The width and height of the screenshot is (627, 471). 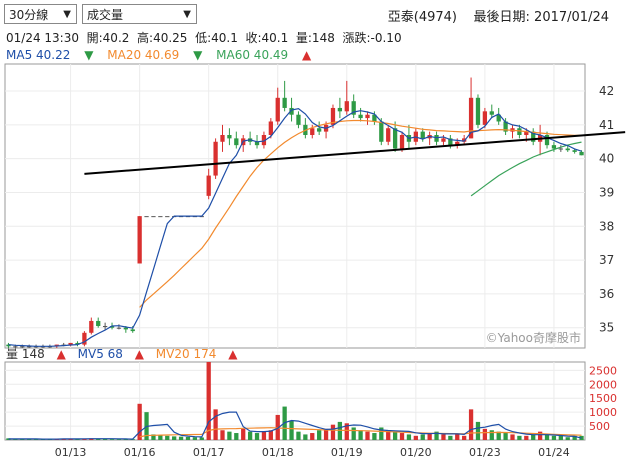 What do you see at coordinates (422, 17) in the screenshot?
I see `stock-name: 亞泰(4974)` at bounding box center [422, 17].